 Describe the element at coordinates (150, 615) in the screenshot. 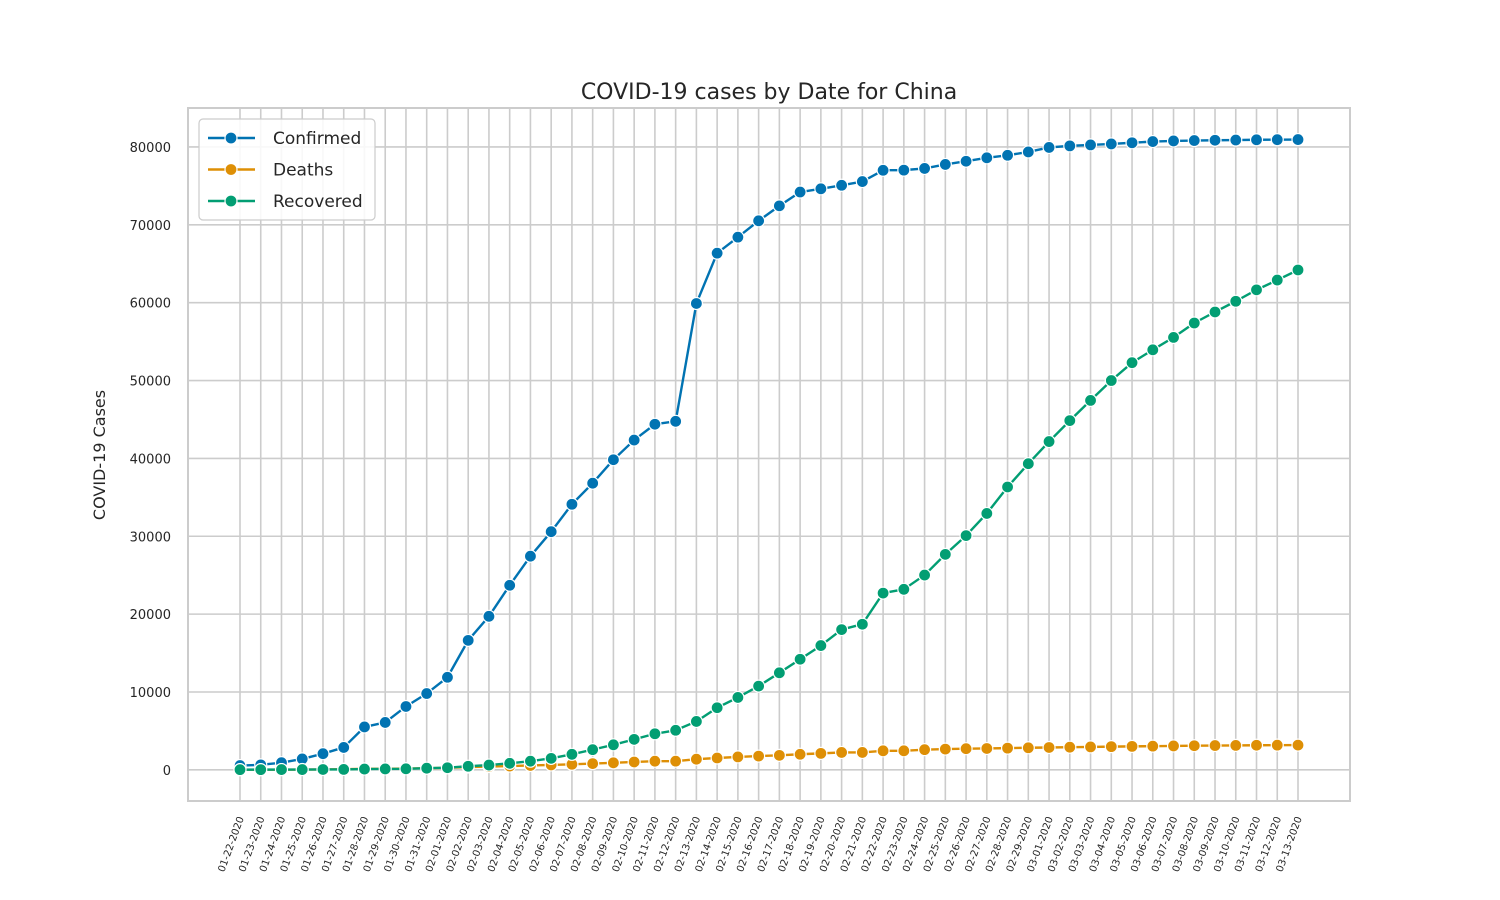

I see `y-tick-label: 20000` at that location.